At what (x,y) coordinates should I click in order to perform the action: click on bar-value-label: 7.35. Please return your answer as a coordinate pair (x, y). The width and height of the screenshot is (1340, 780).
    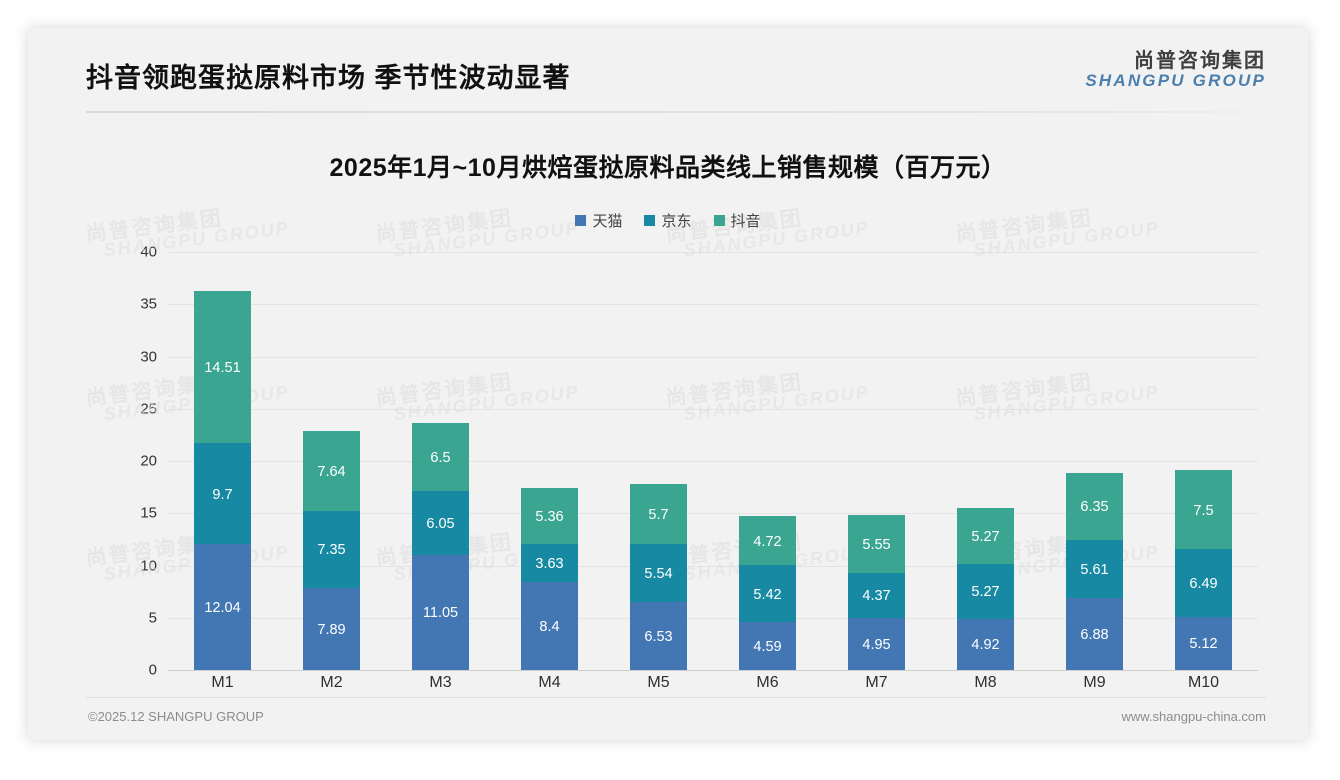
    Looking at the image, I should click on (331, 550).